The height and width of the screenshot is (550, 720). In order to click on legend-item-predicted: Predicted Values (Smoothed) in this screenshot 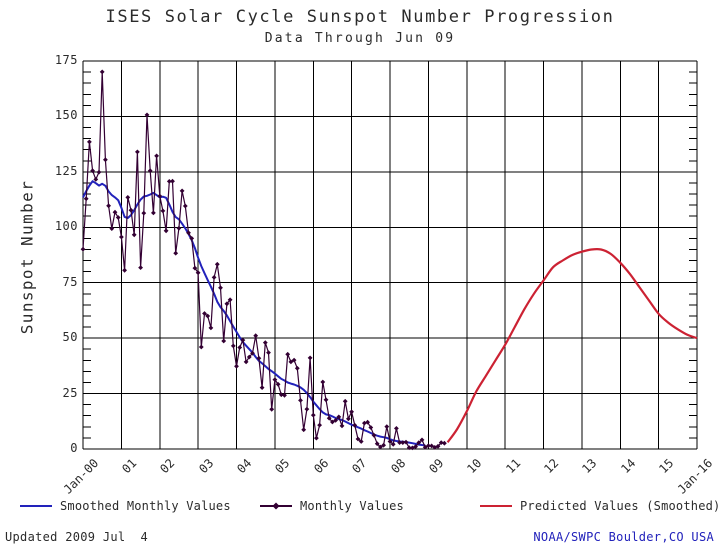, I will do `click(600, 506)`.